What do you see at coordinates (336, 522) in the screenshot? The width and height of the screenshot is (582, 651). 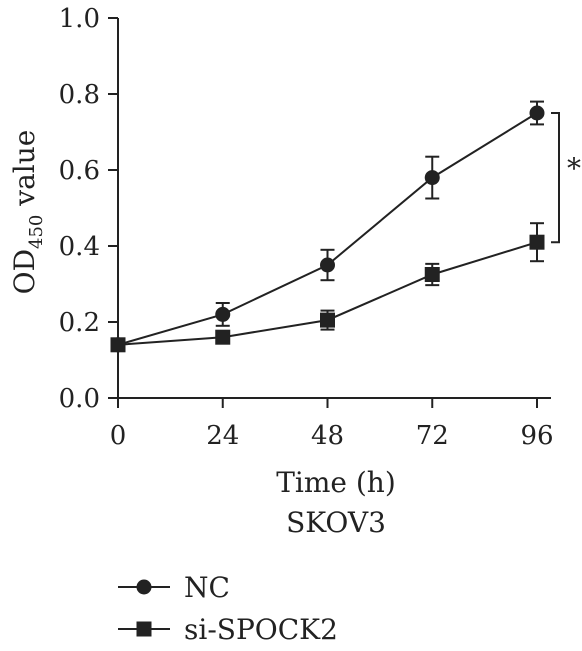 I see `chart-subtitle: SKOV3` at bounding box center [336, 522].